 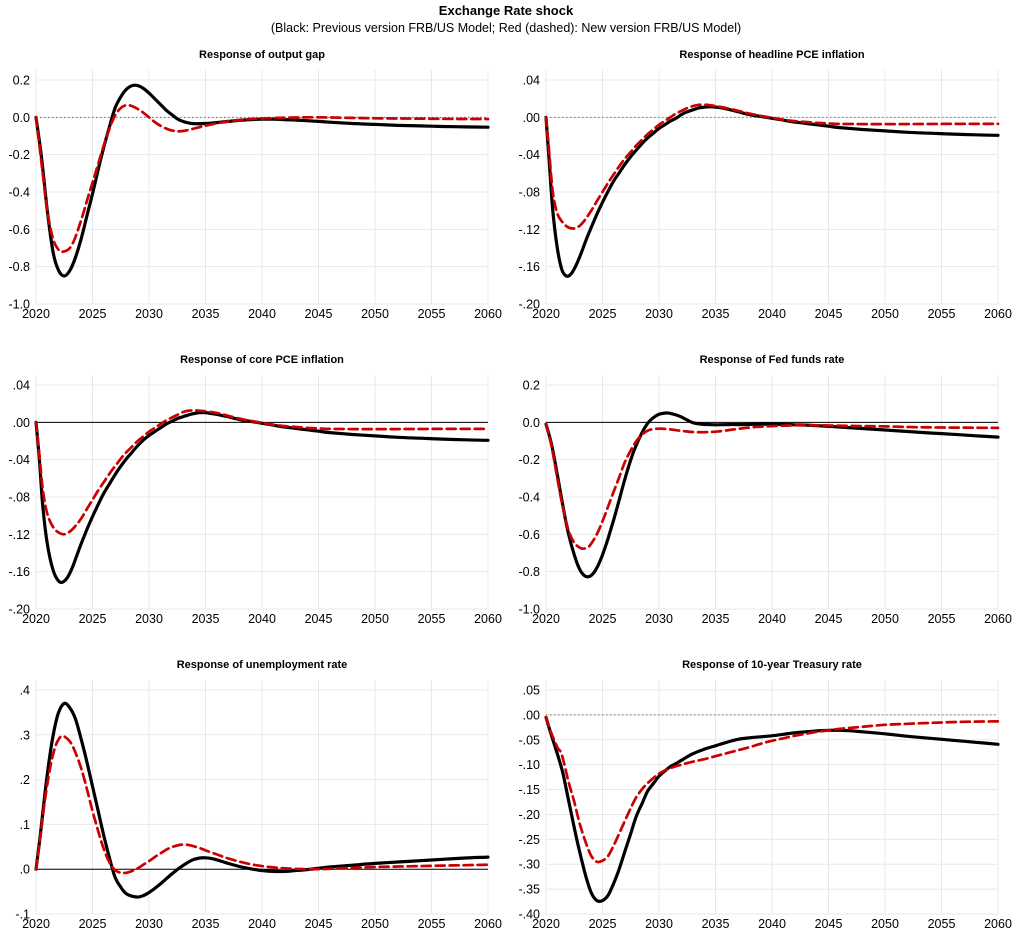 I want to click on y-tick-label: -.05, so click(x=529, y=740).